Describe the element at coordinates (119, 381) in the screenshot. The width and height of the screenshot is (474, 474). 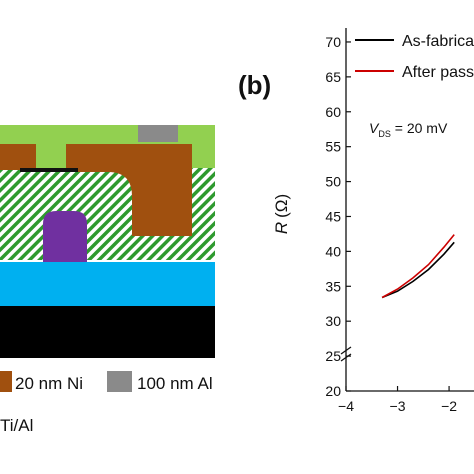
I see `legend-swatch-al` at that location.